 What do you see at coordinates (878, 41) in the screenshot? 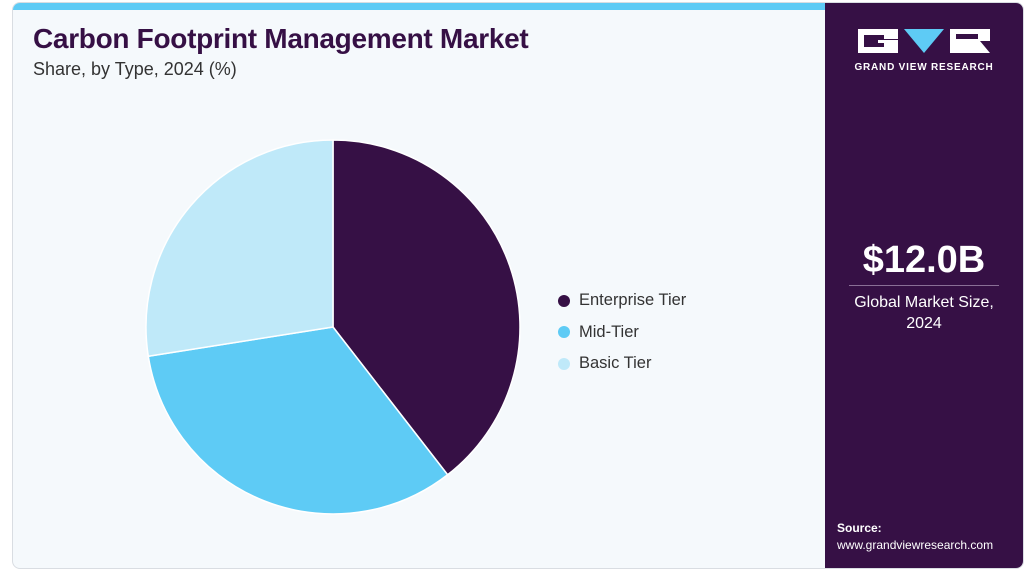
I see `logo-g-icon` at bounding box center [878, 41].